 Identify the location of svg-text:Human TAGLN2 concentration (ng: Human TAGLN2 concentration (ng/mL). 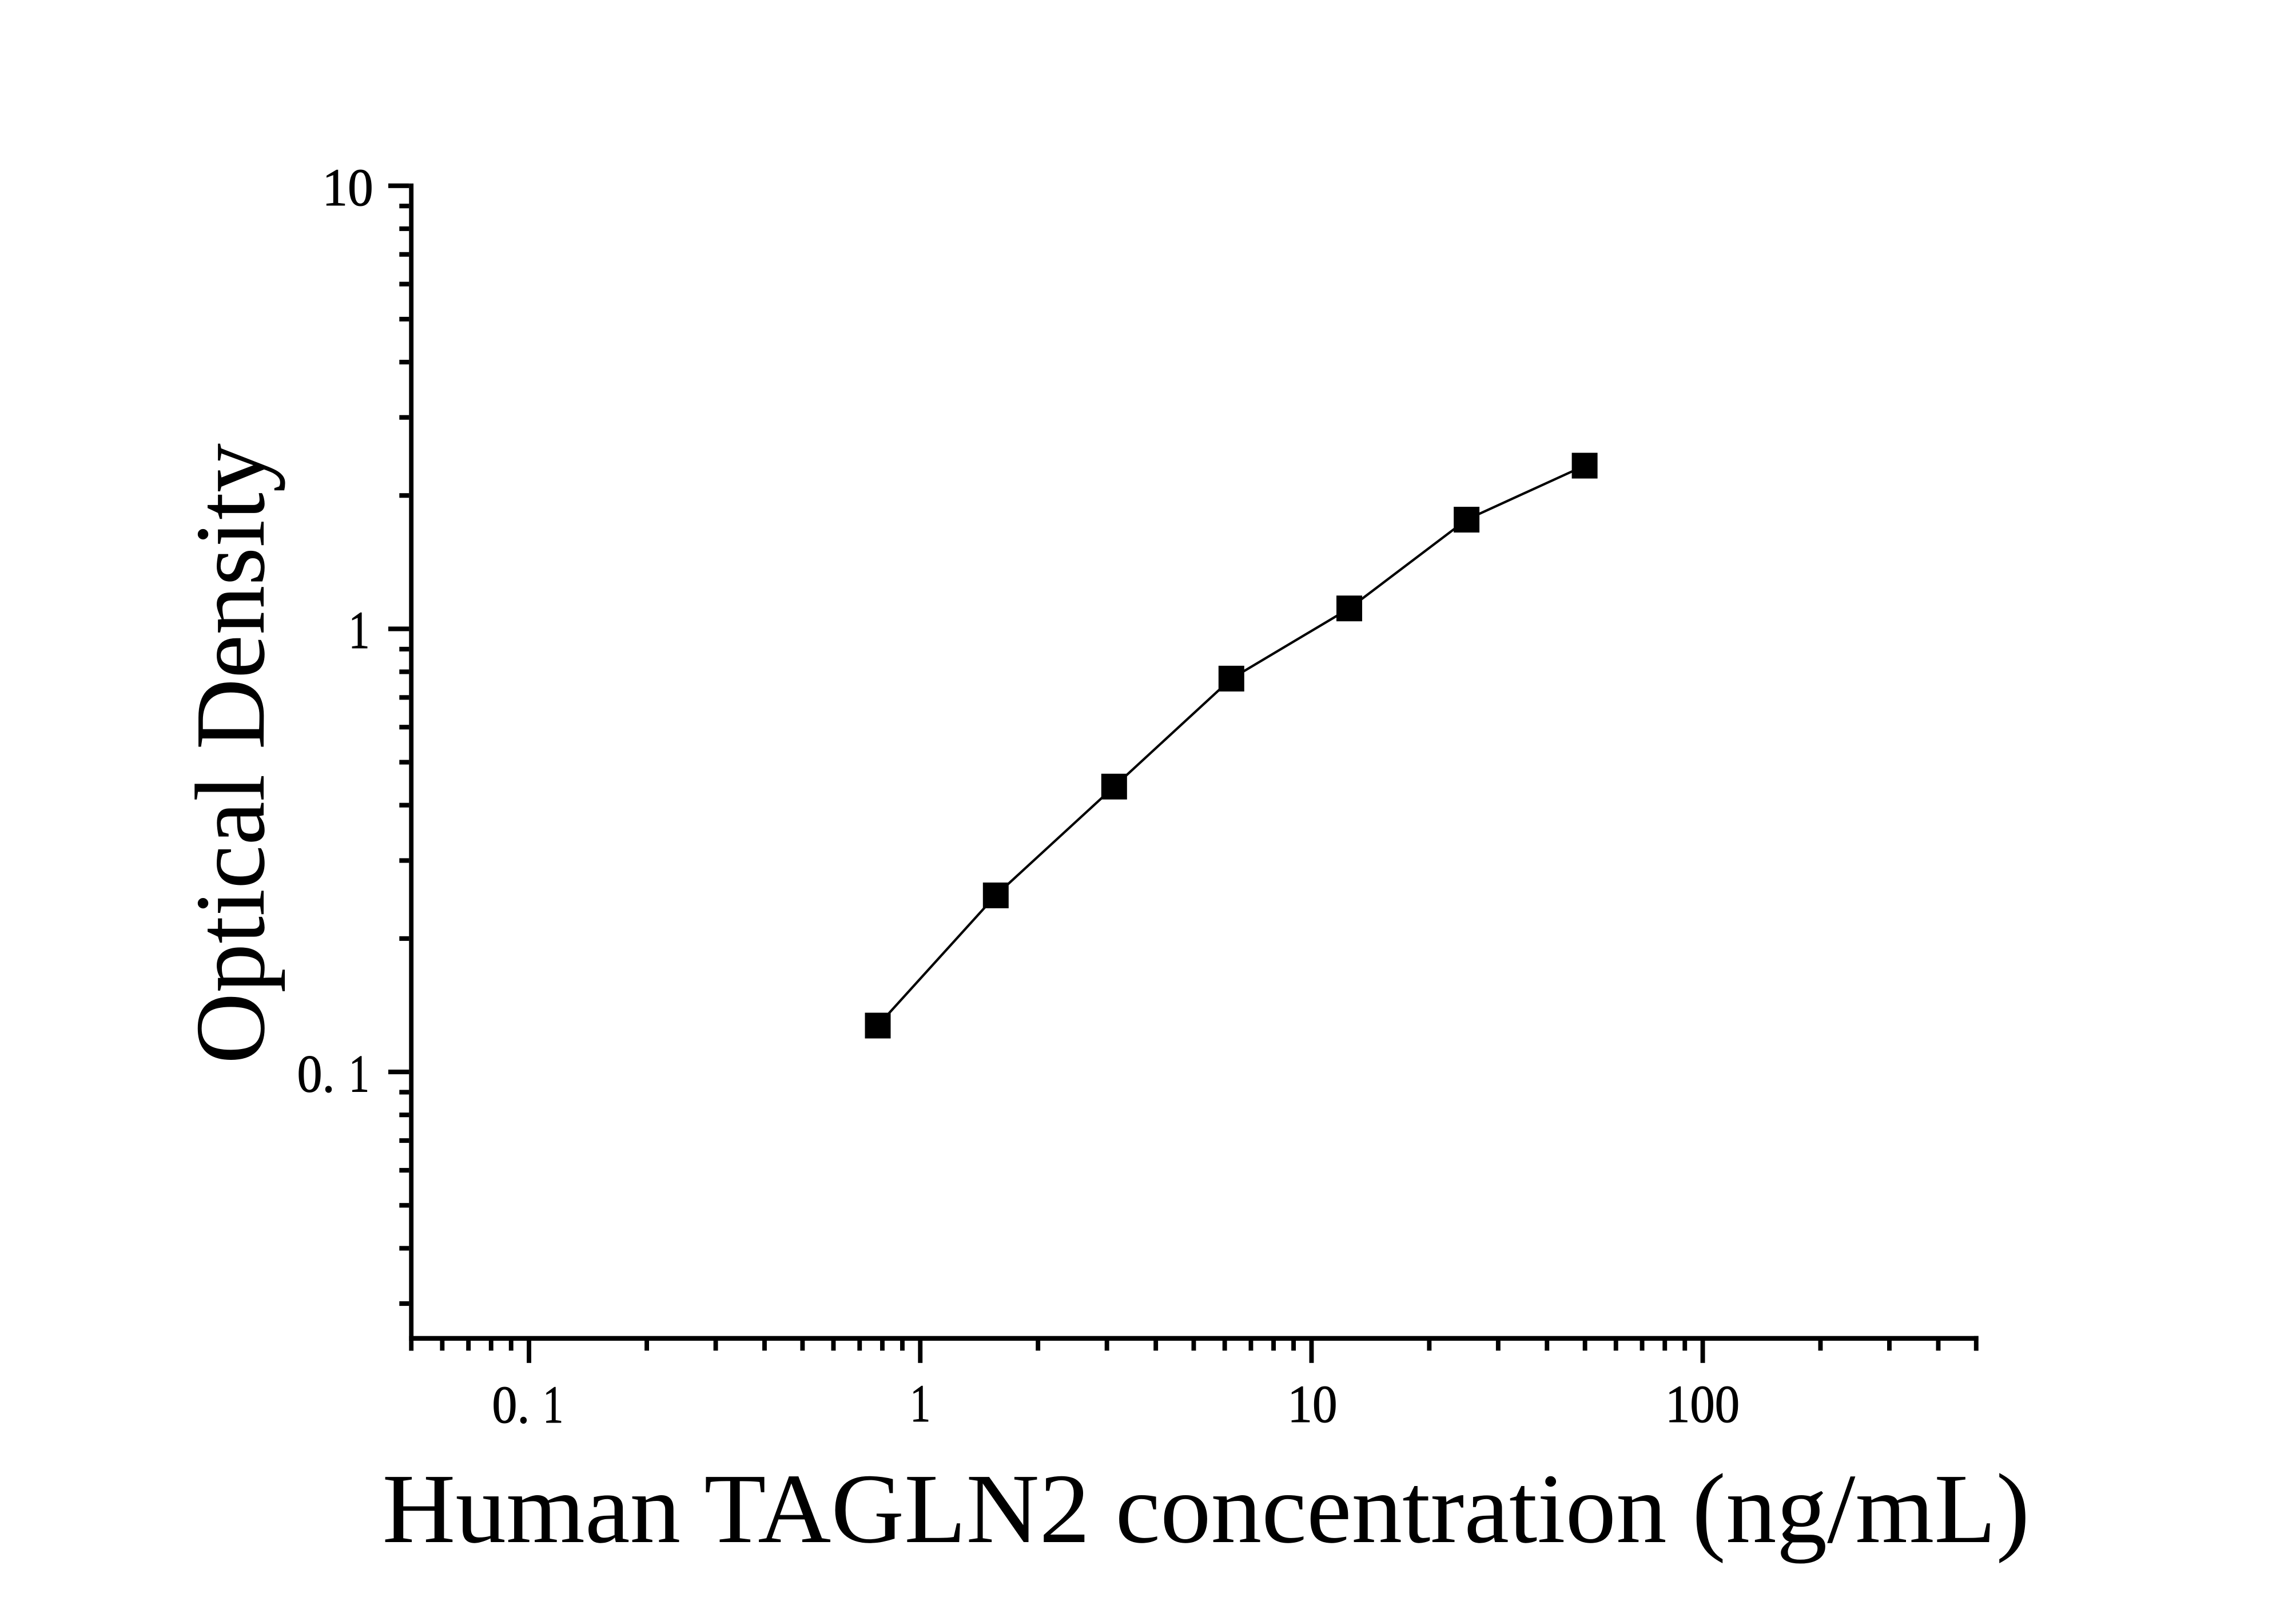
(1206, 1508).